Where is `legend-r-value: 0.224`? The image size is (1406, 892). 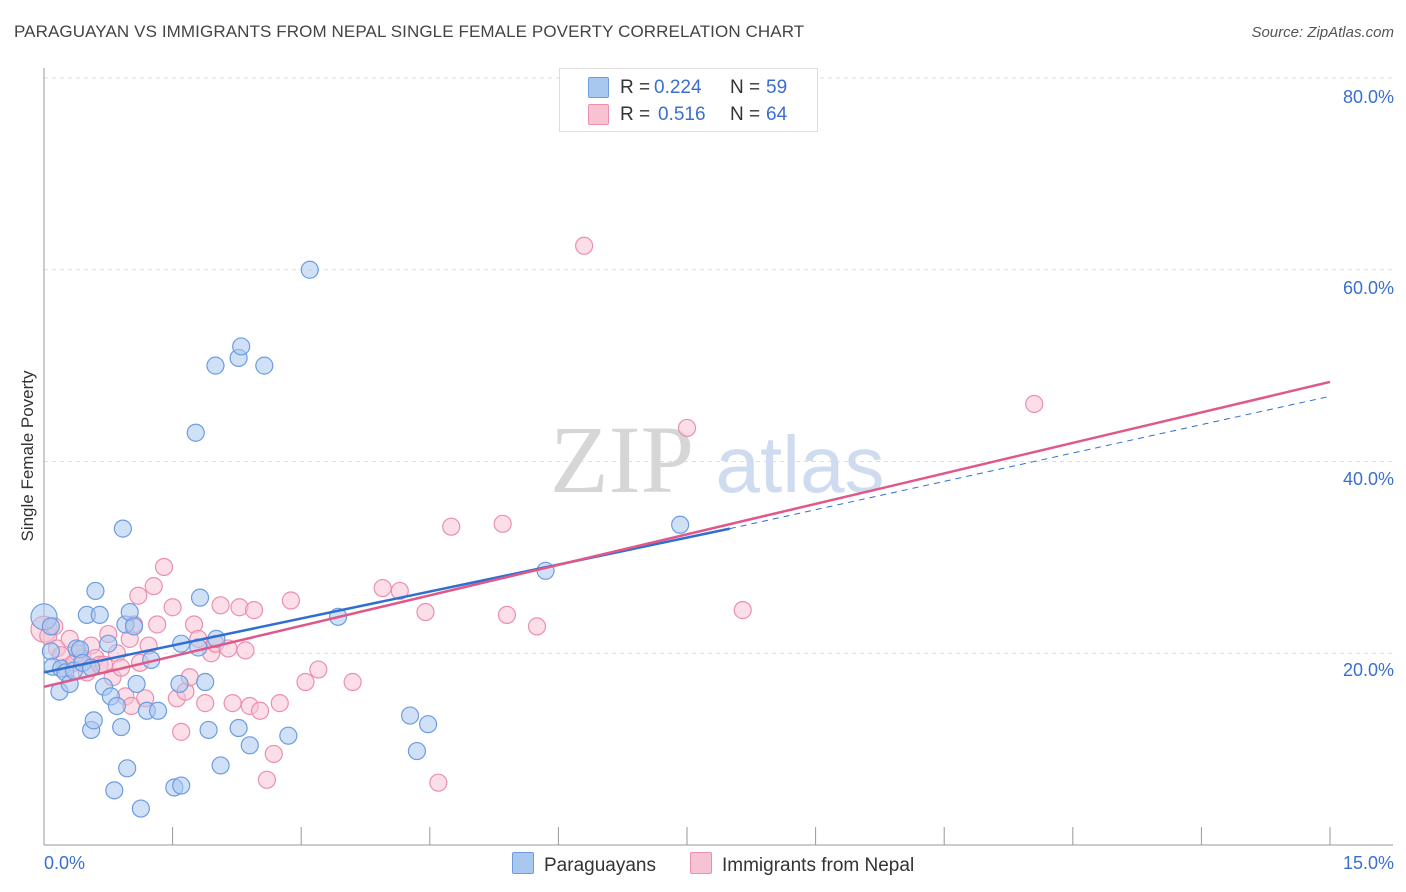
legend-r-value: 0.224 is located at coordinates (678, 87).